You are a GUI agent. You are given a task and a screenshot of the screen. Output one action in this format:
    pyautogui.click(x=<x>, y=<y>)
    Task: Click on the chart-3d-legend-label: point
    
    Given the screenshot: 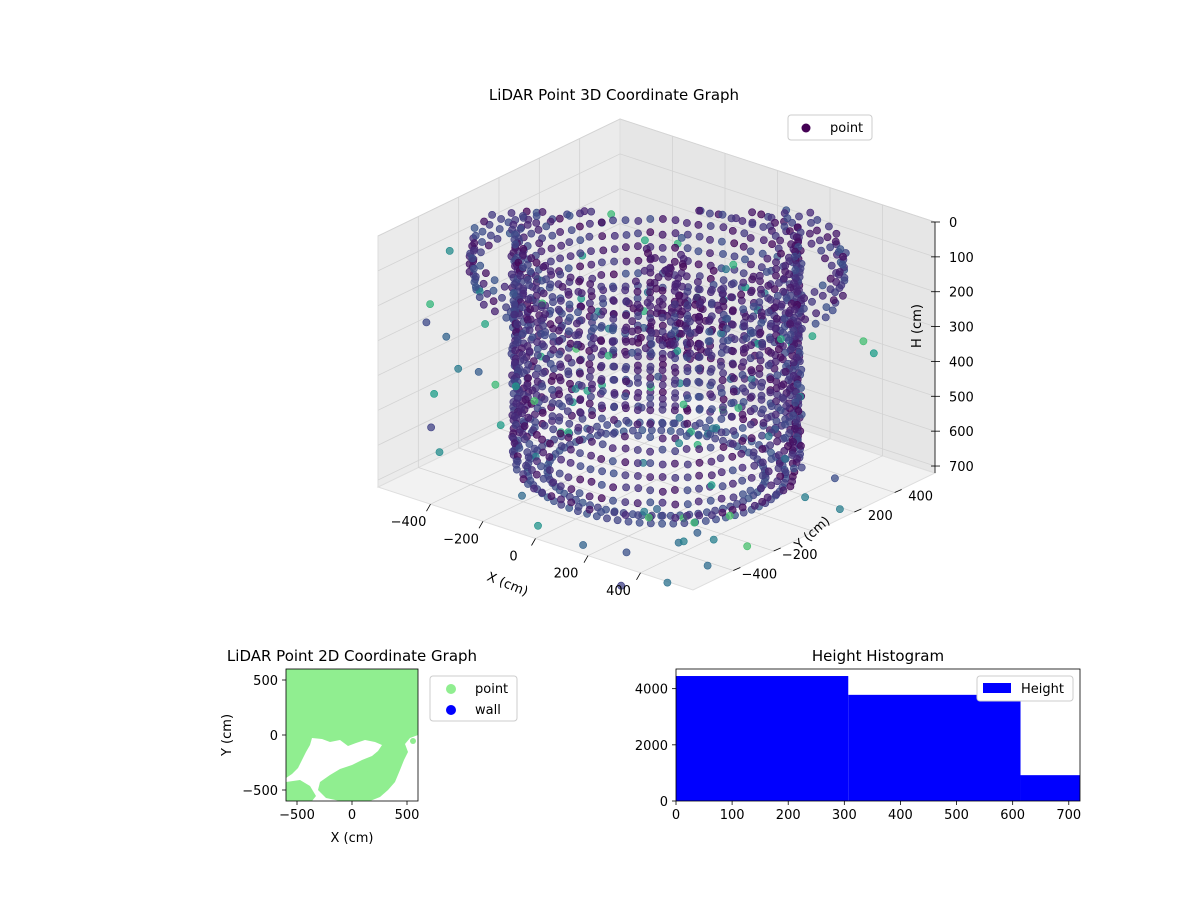 What is the action you would take?
    pyautogui.click(x=846, y=128)
    